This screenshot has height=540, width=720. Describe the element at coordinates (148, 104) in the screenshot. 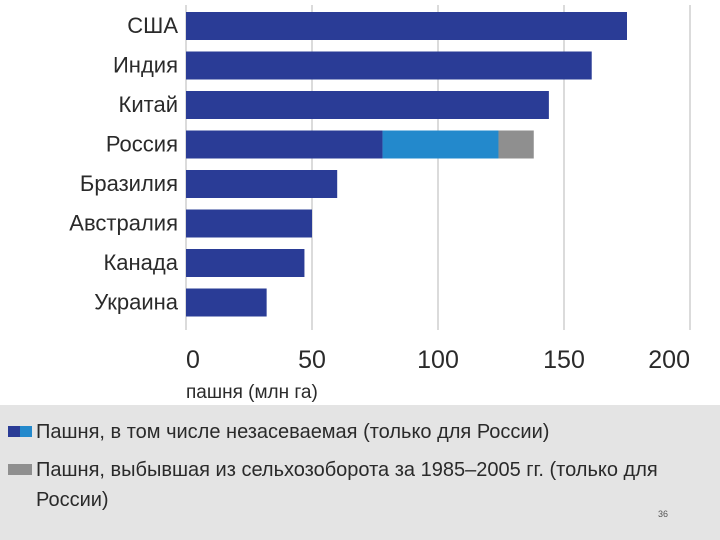

I see `category-label: Китай` at that location.